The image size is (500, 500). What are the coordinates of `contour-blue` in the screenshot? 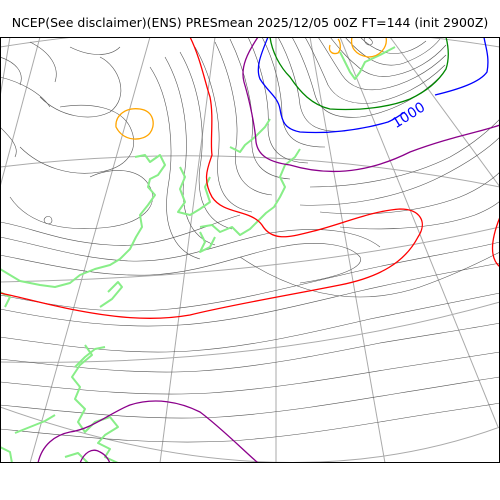 It's located at (373, 85).